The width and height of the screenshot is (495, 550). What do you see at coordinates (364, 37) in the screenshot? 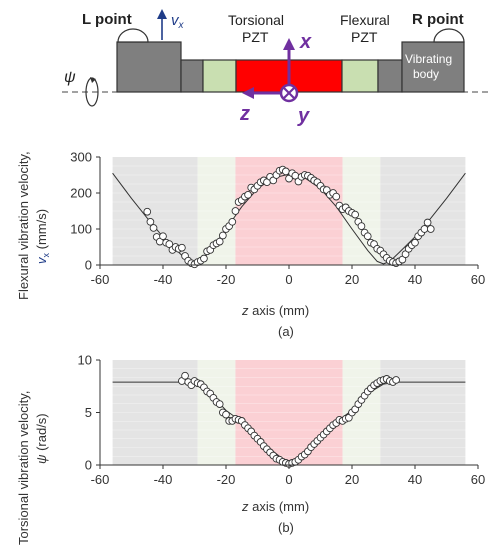
I see `flexural-pzt-label-2: PZT` at bounding box center [364, 37].